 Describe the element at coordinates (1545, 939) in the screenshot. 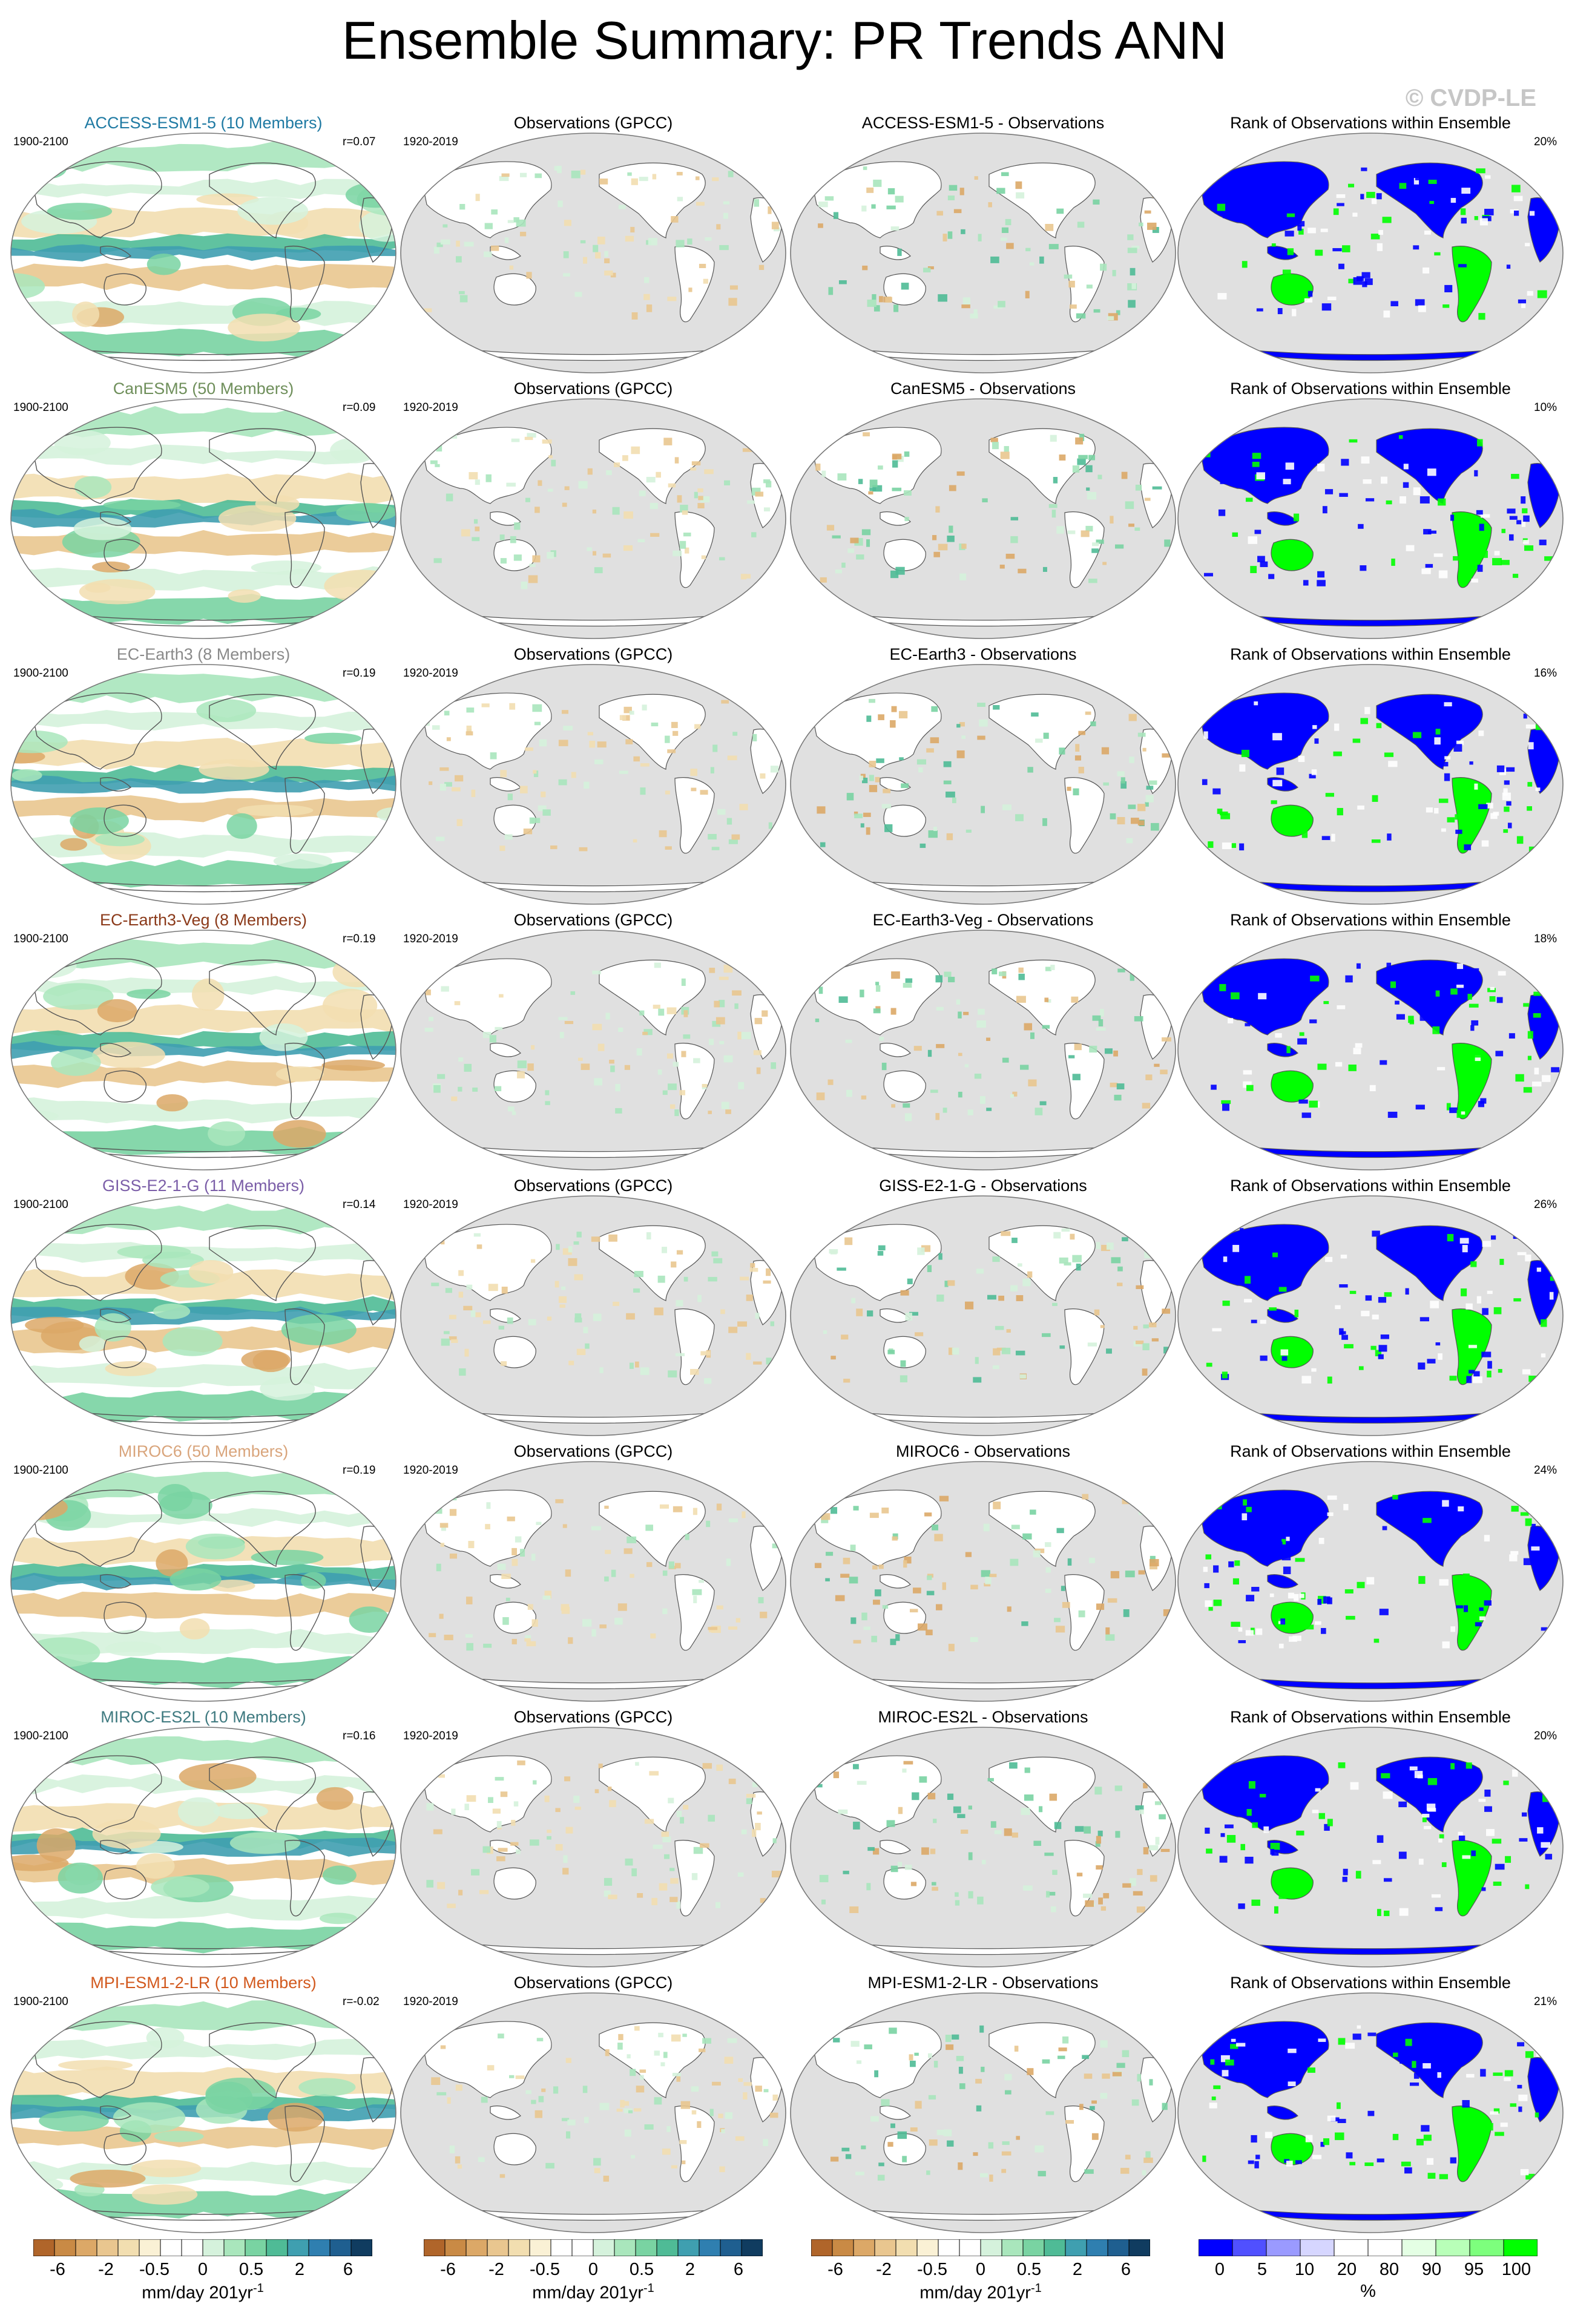

I see `rank-percent: 18%` at that location.